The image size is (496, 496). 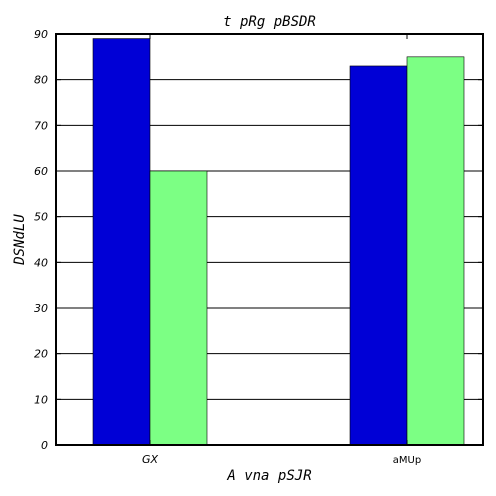 I want to click on y-tick-label: 80, so click(x=41, y=80).